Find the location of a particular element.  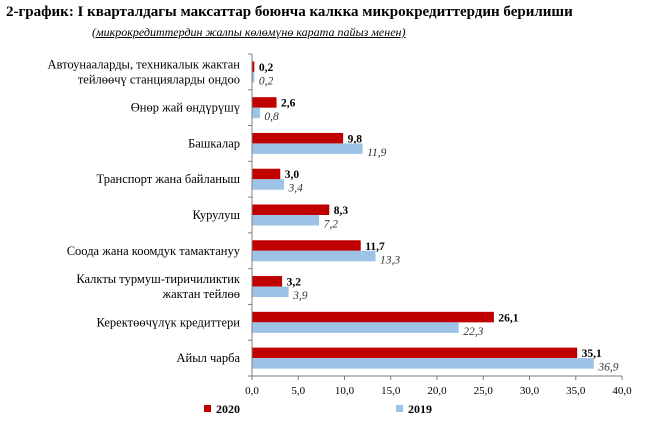

data-label-2020: 9,8 is located at coordinates (355, 139).